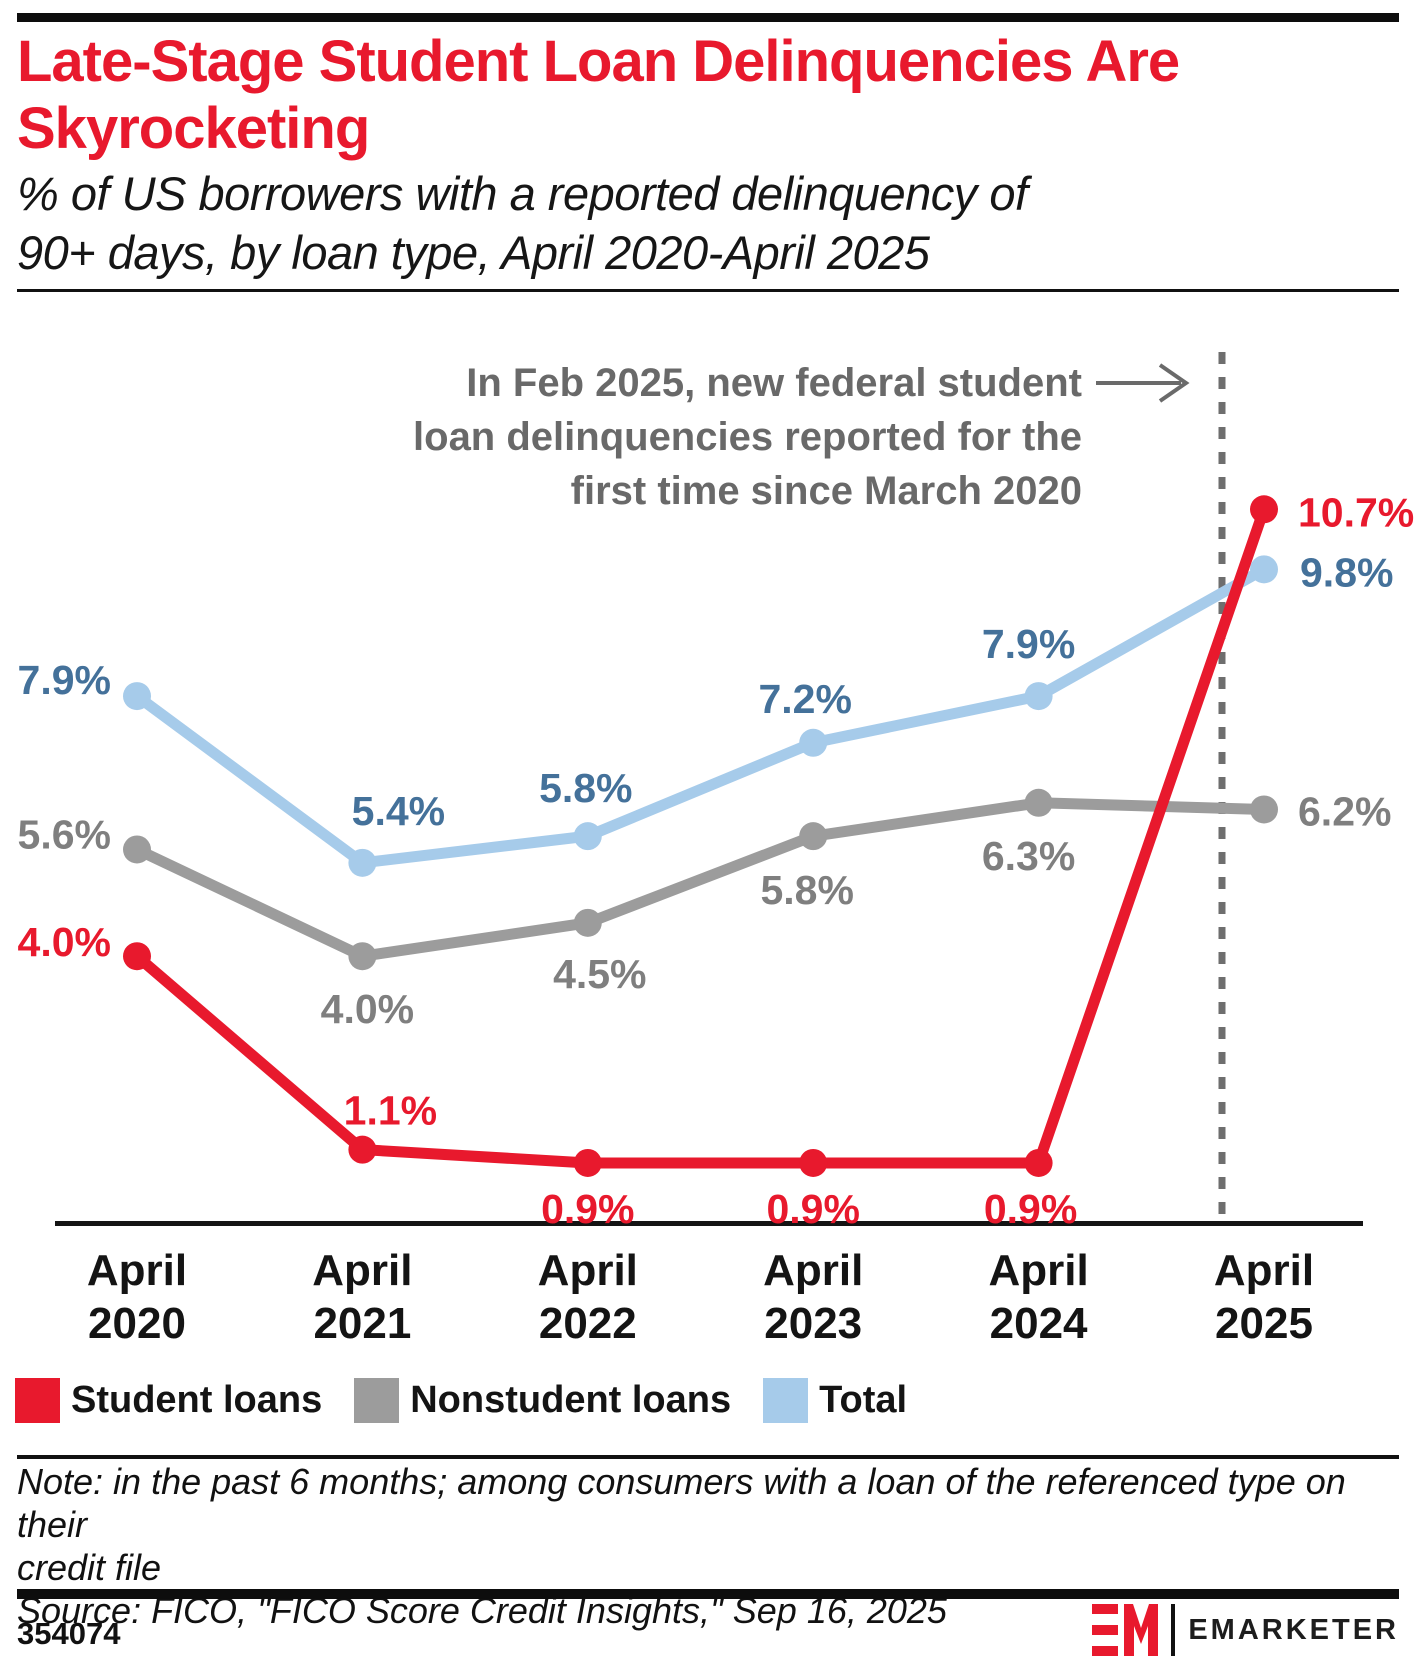 This screenshot has height=1667, width=1416. I want to click on x-axis-label: April 2021, so click(362, 1297).